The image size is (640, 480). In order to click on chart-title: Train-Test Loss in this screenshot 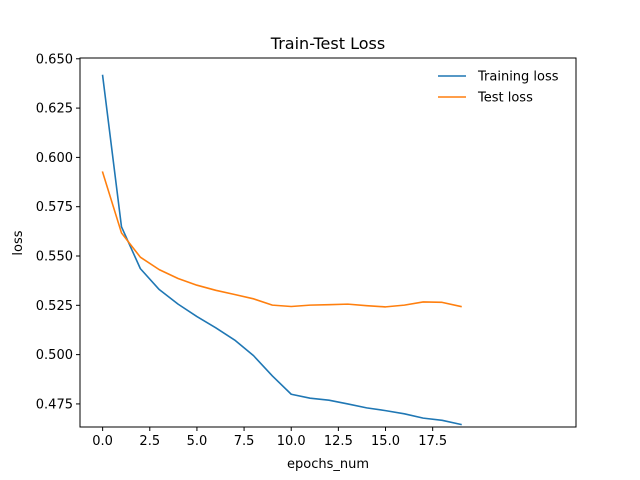, I will do `click(327, 43)`.